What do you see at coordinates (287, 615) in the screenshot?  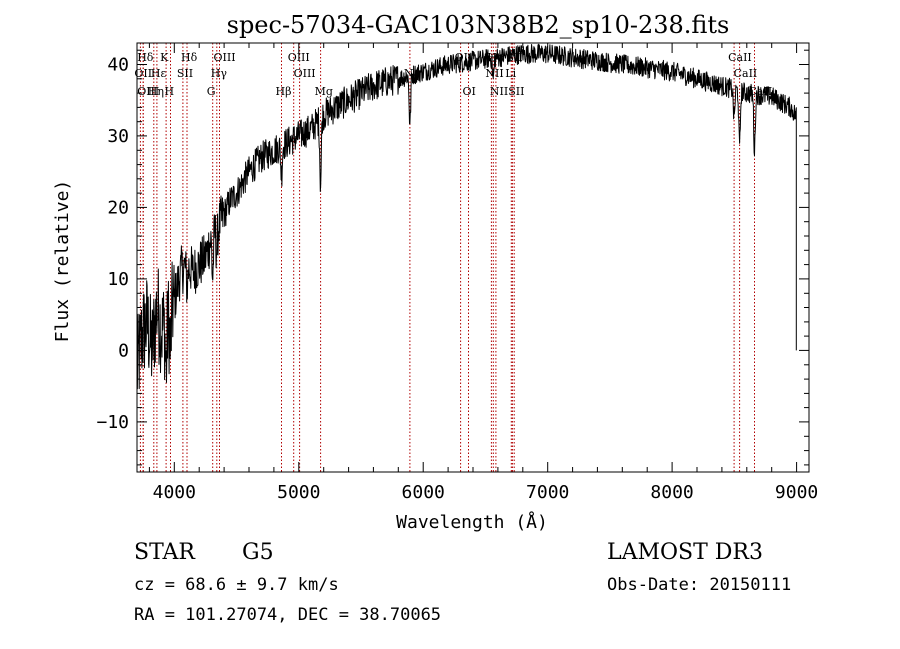 I see `coordinates: RA = 101.27074, DEC = 38.70065` at bounding box center [287, 615].